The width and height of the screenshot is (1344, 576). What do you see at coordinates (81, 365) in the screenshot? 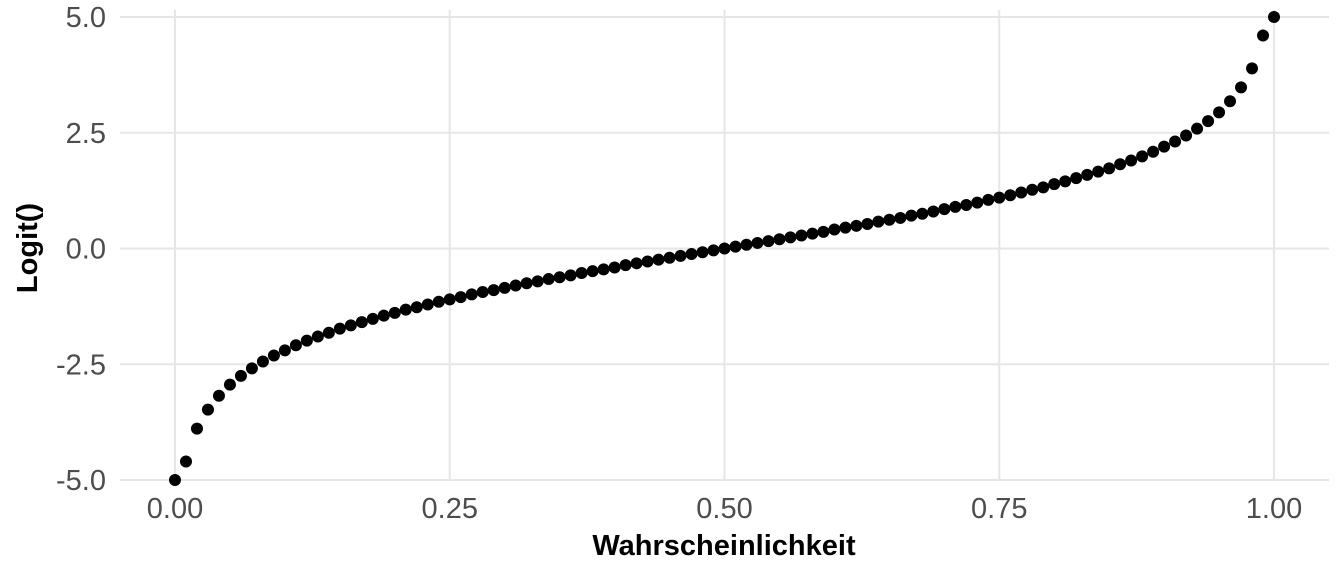
I see `y-tick-label: -2.5` at bounding box center [81, 365].